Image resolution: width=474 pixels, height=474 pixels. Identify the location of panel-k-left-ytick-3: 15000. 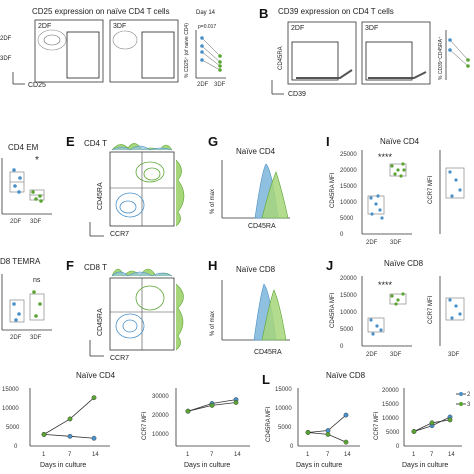
(10, 390).